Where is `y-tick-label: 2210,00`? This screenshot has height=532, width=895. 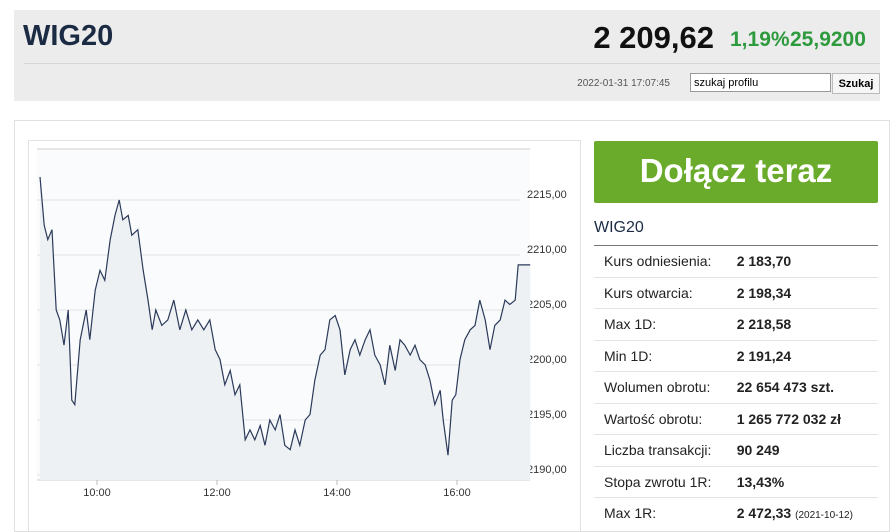 y-tick-label: 2210,00 is located at coordinates (547, 250).